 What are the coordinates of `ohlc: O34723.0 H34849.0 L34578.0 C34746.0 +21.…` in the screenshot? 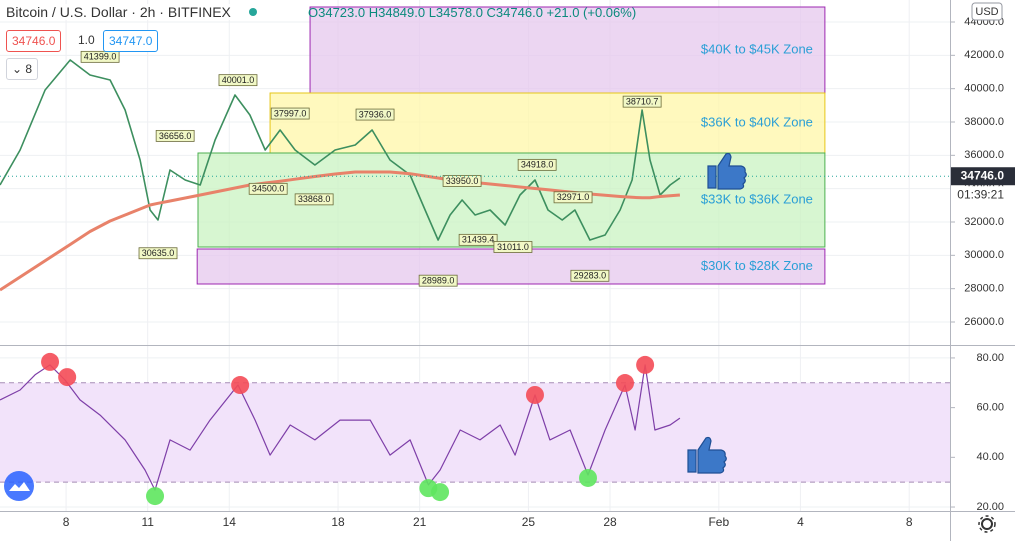 It's located at (472, 12).